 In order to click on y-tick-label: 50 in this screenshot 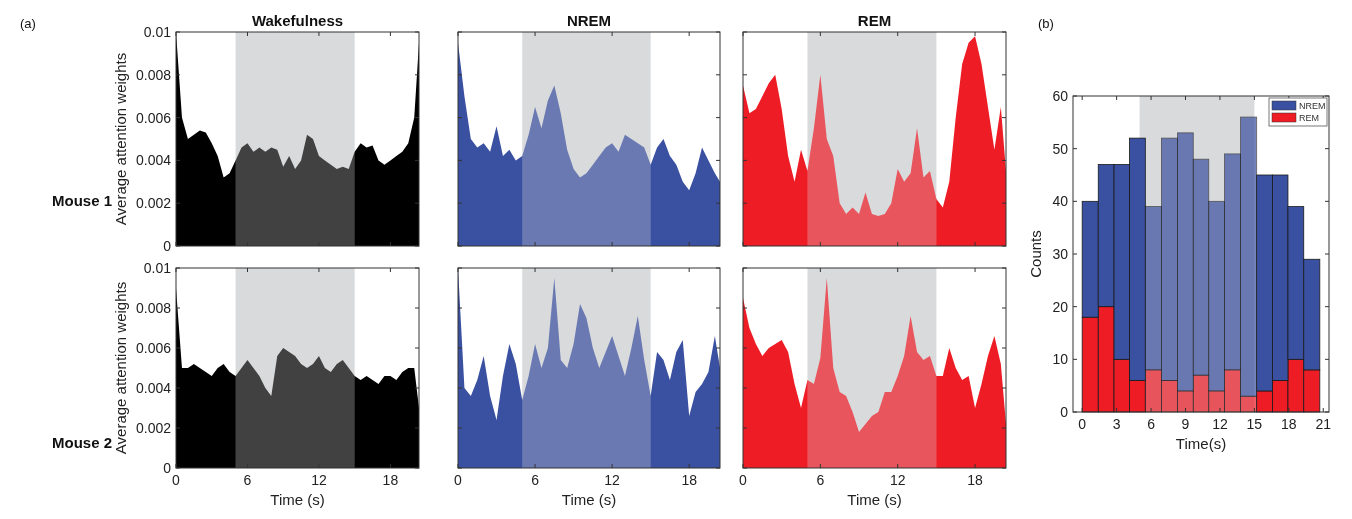, I will do `click(1060, 148)`.